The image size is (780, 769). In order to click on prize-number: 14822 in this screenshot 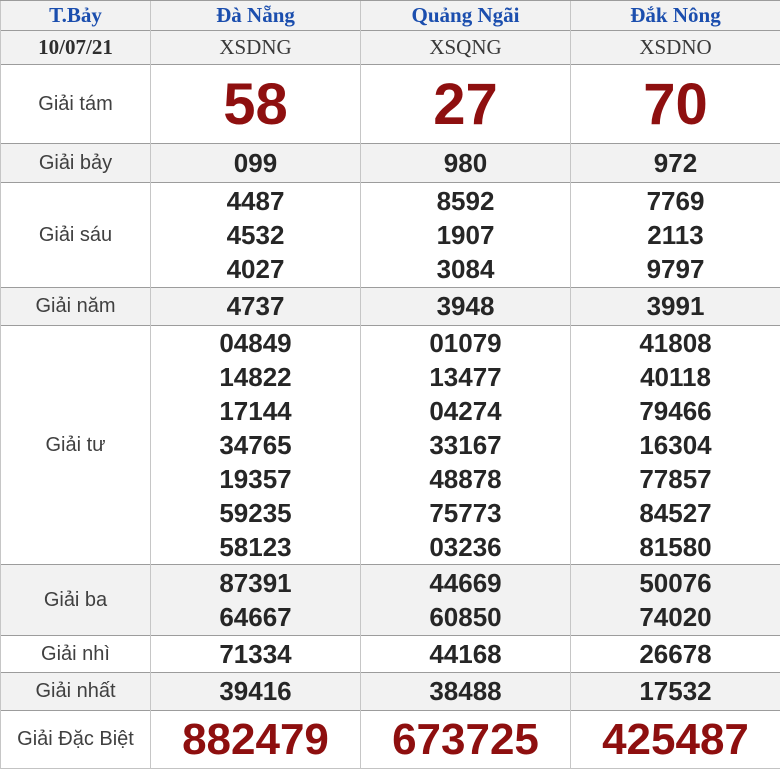, I will do `click(255, 377)`.